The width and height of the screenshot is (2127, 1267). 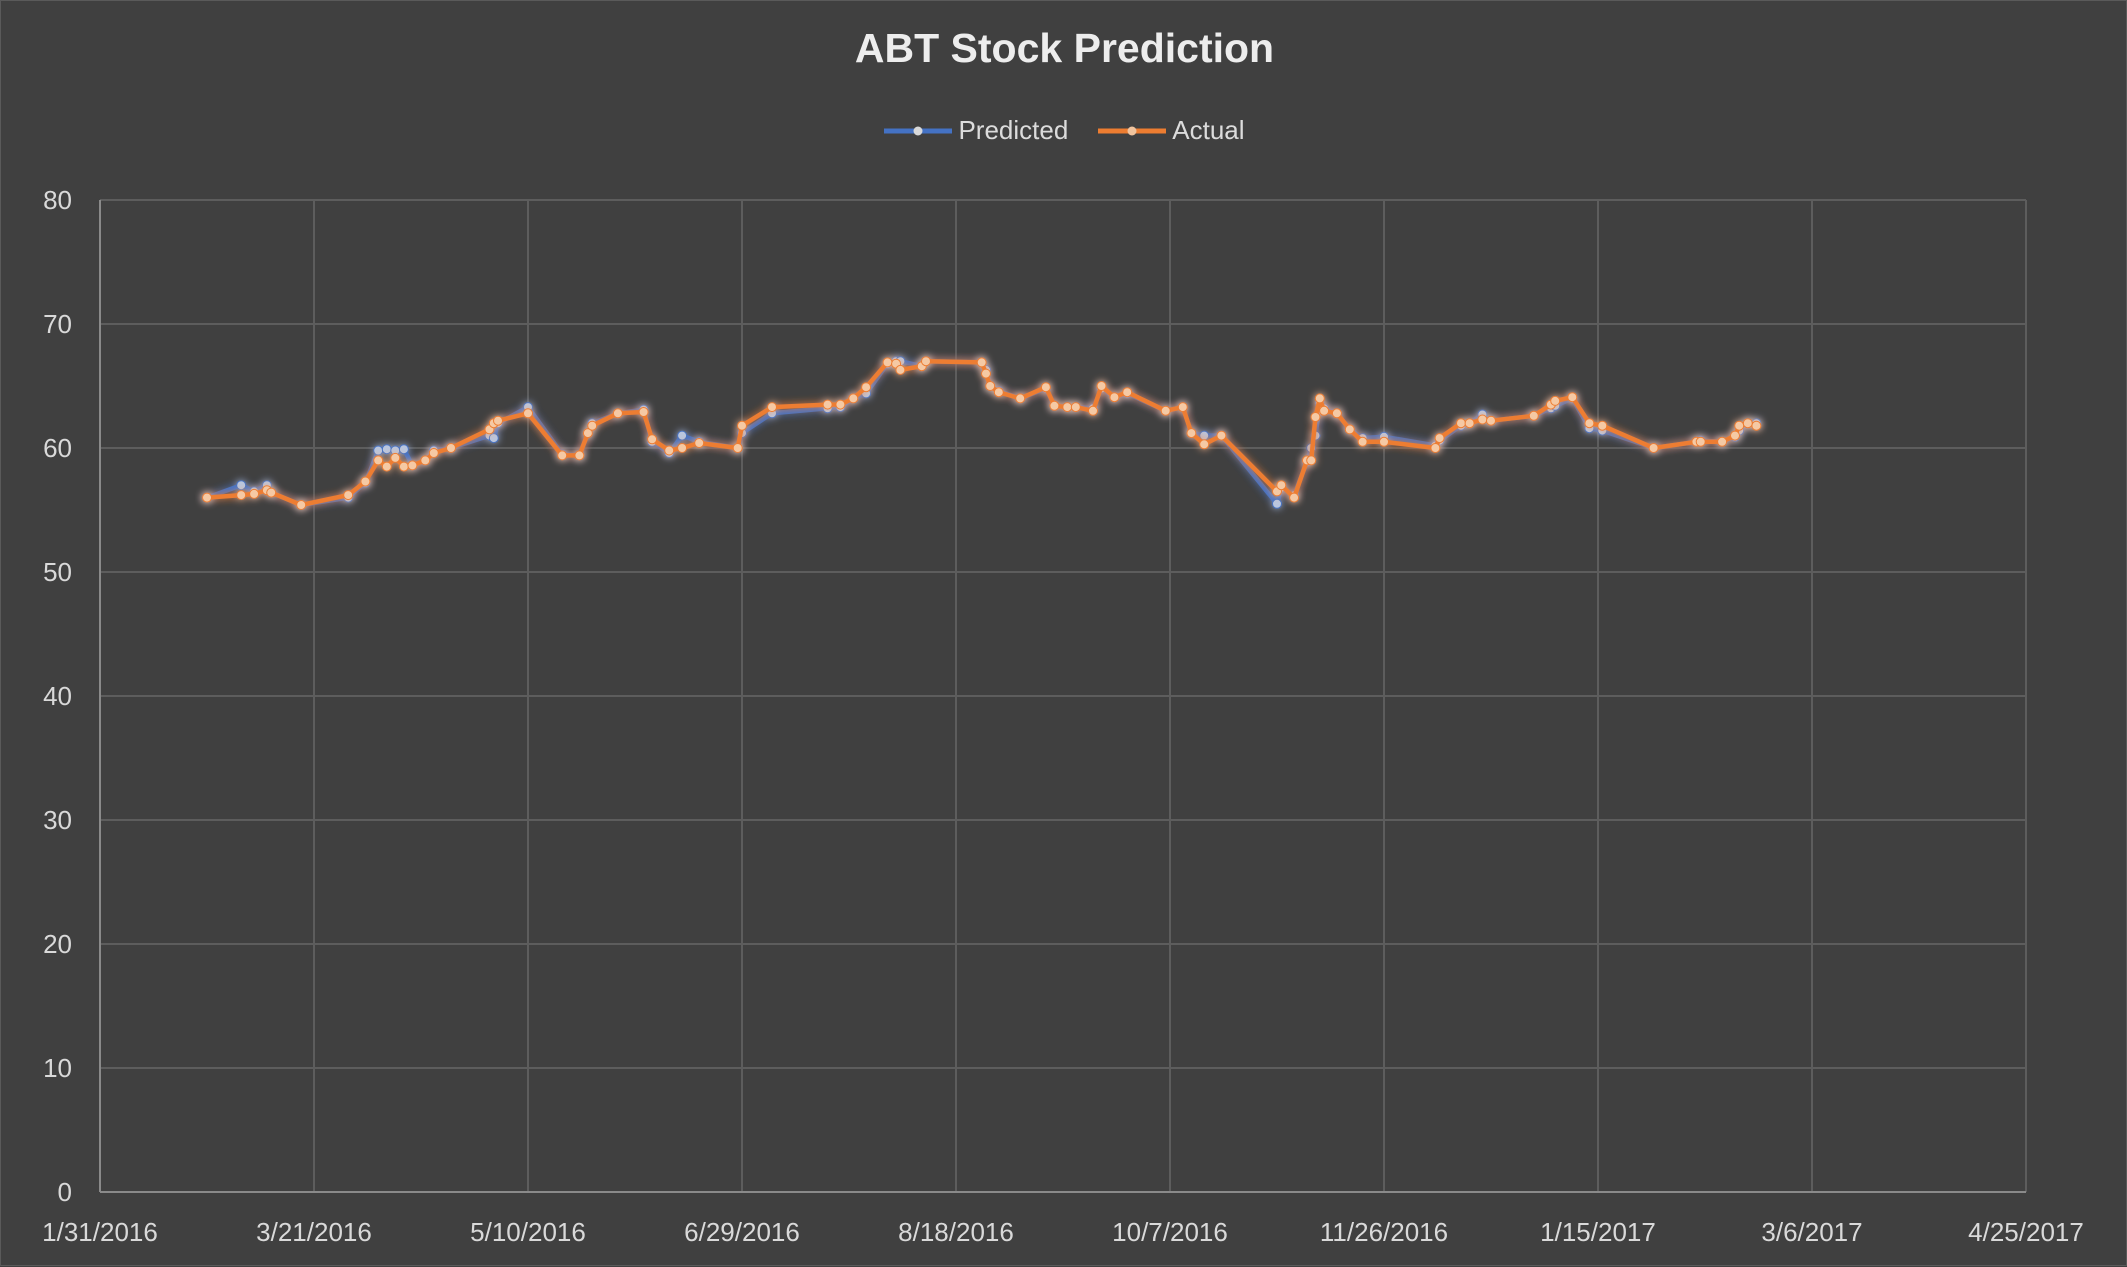 I want to click on legend-label-actual: Actual, so click(x=1208, y=130).